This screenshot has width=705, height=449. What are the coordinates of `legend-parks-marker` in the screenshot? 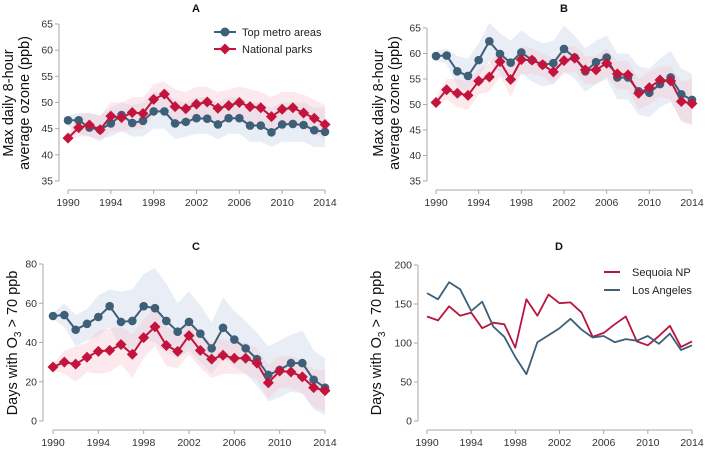 It's located at (225, 49).